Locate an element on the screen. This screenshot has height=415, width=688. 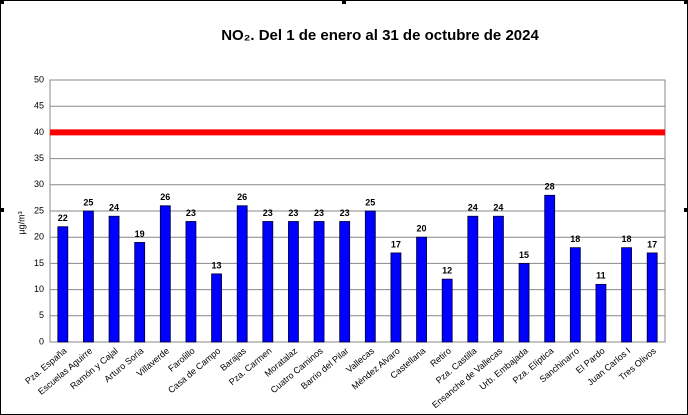
y-tick-label: 25 is located at coordinates (39, 210).